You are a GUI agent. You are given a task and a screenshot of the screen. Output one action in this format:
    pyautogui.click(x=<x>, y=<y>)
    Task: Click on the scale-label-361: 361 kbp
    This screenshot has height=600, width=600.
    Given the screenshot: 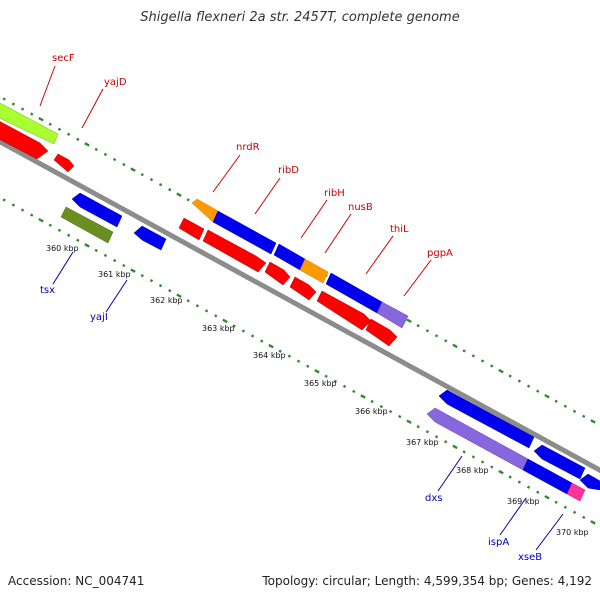 What is the action you would take?
    pyautogui.click(x=114, y=274)
    